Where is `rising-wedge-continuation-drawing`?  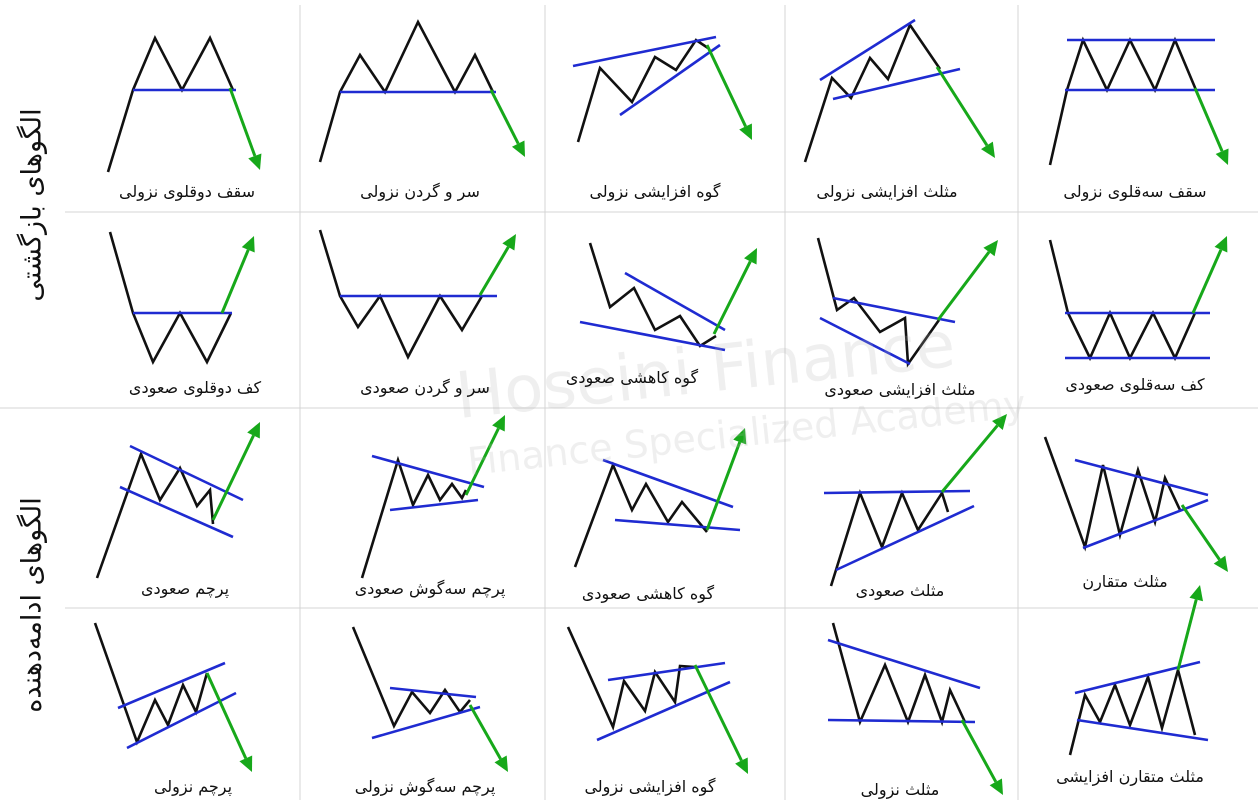
rising-wedge-continuation-drawing is located at coordinates (657, 700).